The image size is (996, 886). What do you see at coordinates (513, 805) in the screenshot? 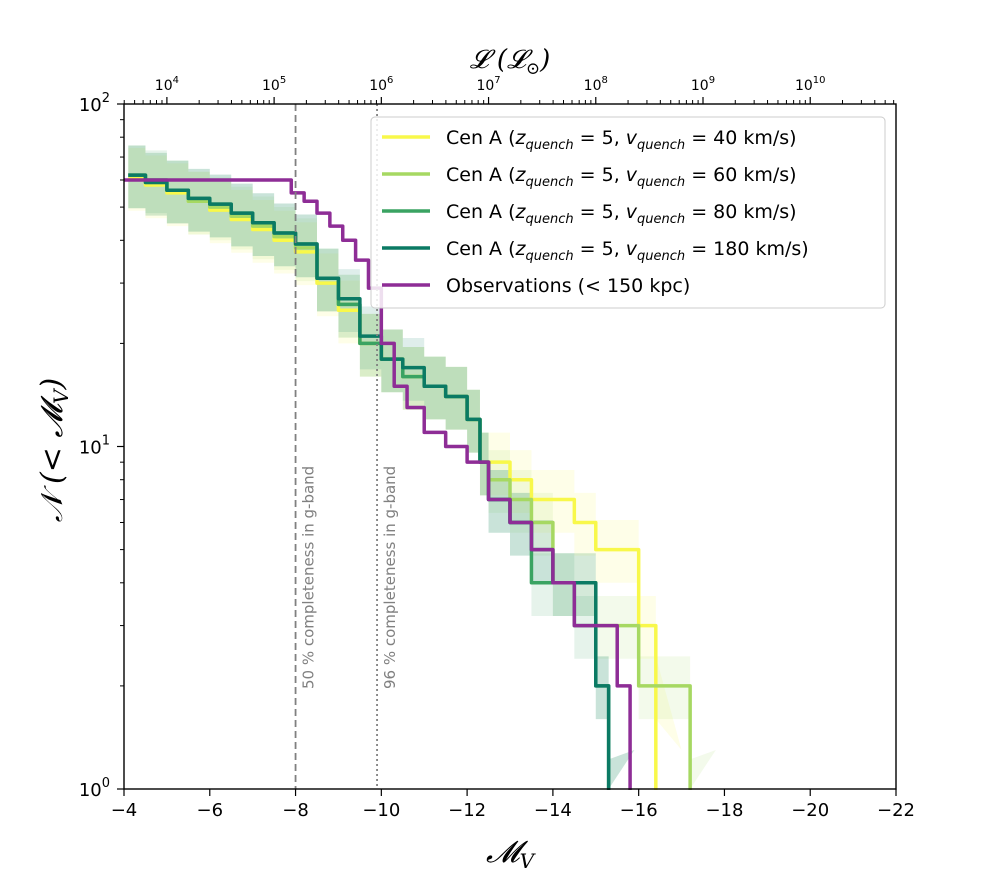
I see `x-axis-ticks: −4 −6 −8 −10 −12 −14 −16 −18 −20 −22` at bounding box center [513, 805].